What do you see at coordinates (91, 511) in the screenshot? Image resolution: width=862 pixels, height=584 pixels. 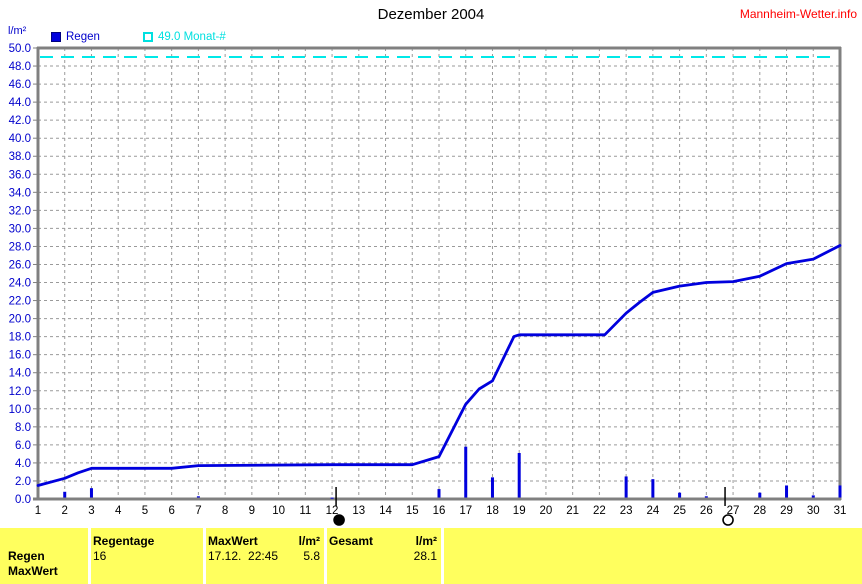 I see `x-axis-label: 3` at bounding box center [91, 511].